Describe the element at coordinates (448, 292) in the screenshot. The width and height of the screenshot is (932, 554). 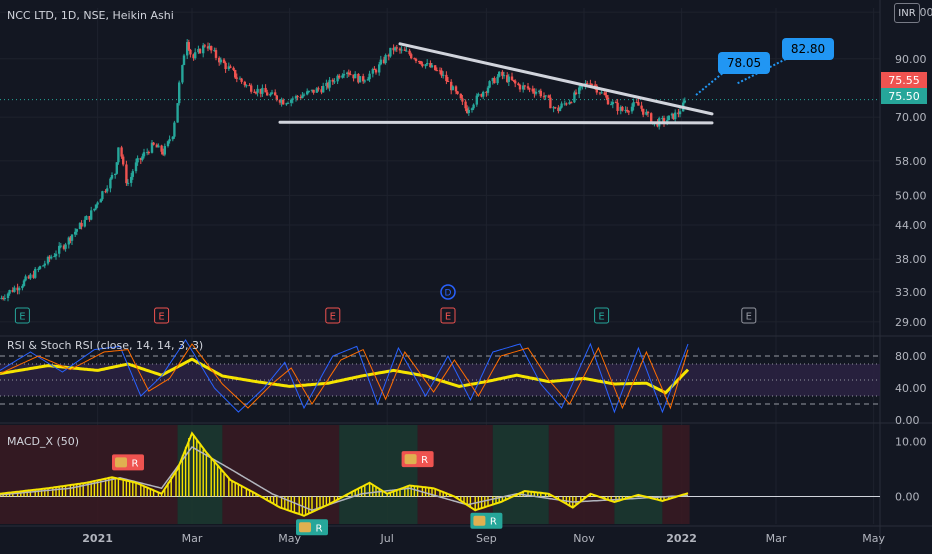
I see `dividend-marker` at that location.